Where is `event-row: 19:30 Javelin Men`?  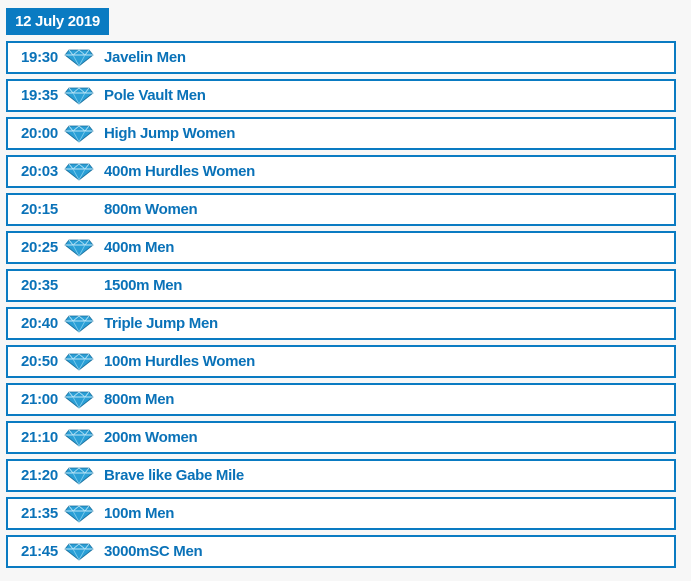
event-row: 19:30 Javelin Men is located at coordinates (341, 57).